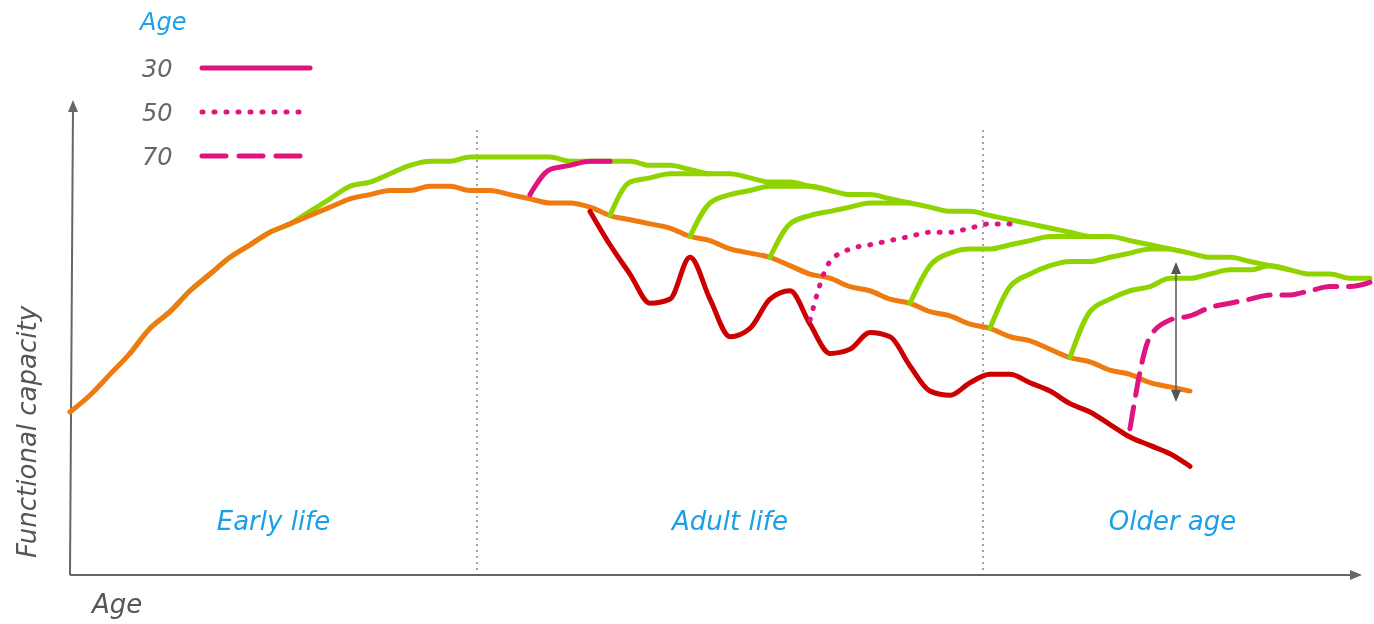 Image resolution: width=1374 pixels, height=624 pixels. What do you see at coordinates (116, 604) in the screenshot?
I see `x-axis-title: Age` at bounding box center [116, 604].